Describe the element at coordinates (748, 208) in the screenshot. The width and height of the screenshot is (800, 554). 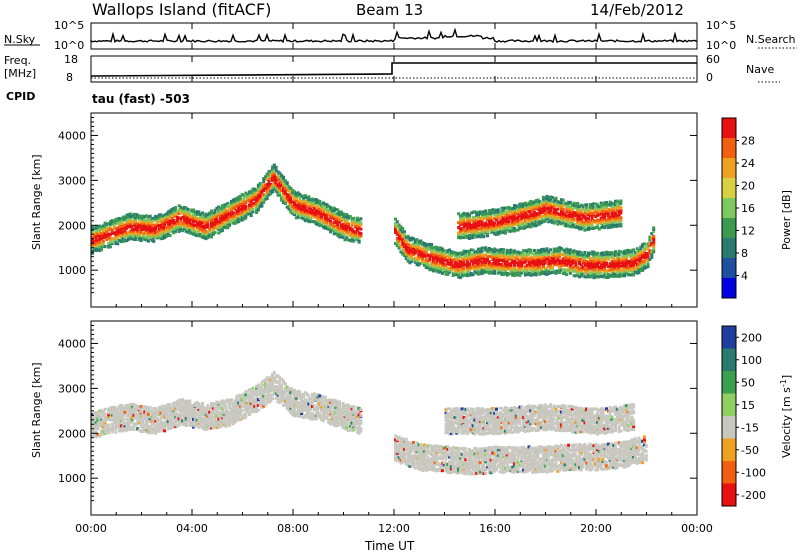
I see `colorbar-tick-label: 16` at that location.